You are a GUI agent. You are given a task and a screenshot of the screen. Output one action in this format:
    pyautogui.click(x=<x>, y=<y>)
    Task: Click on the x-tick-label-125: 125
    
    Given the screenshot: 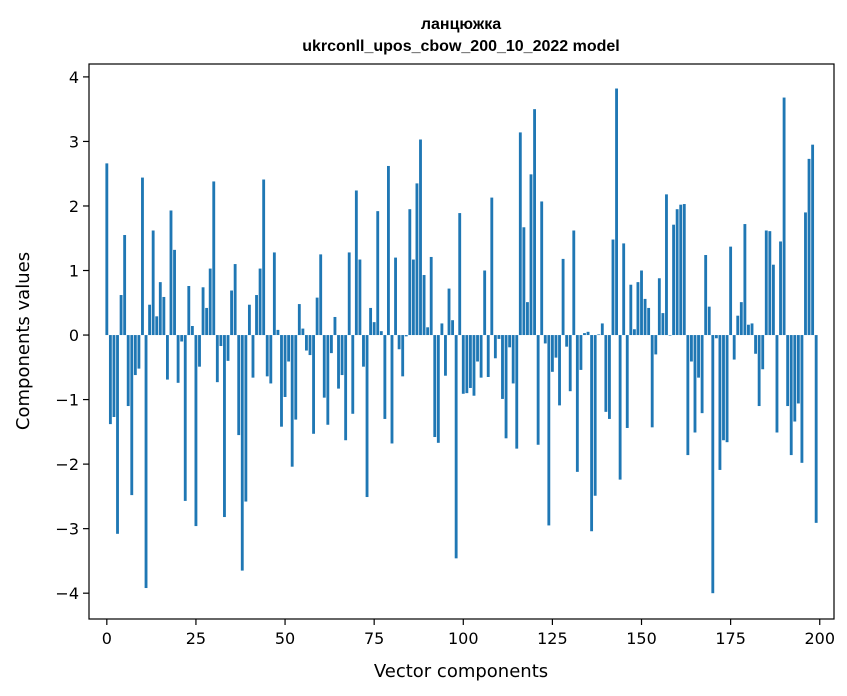 What is the action you would take?
    pyautogui.click(x=552, y=638)
    